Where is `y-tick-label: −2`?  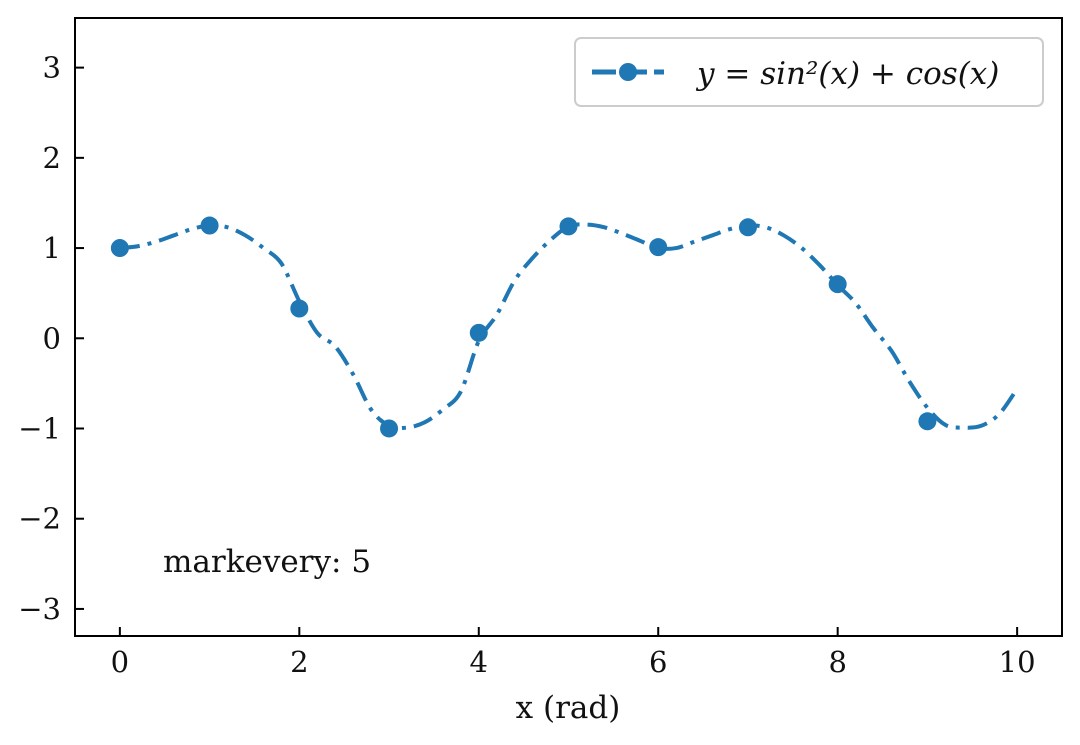
y-tick-label: −2 is located at coordinates (39, 519).